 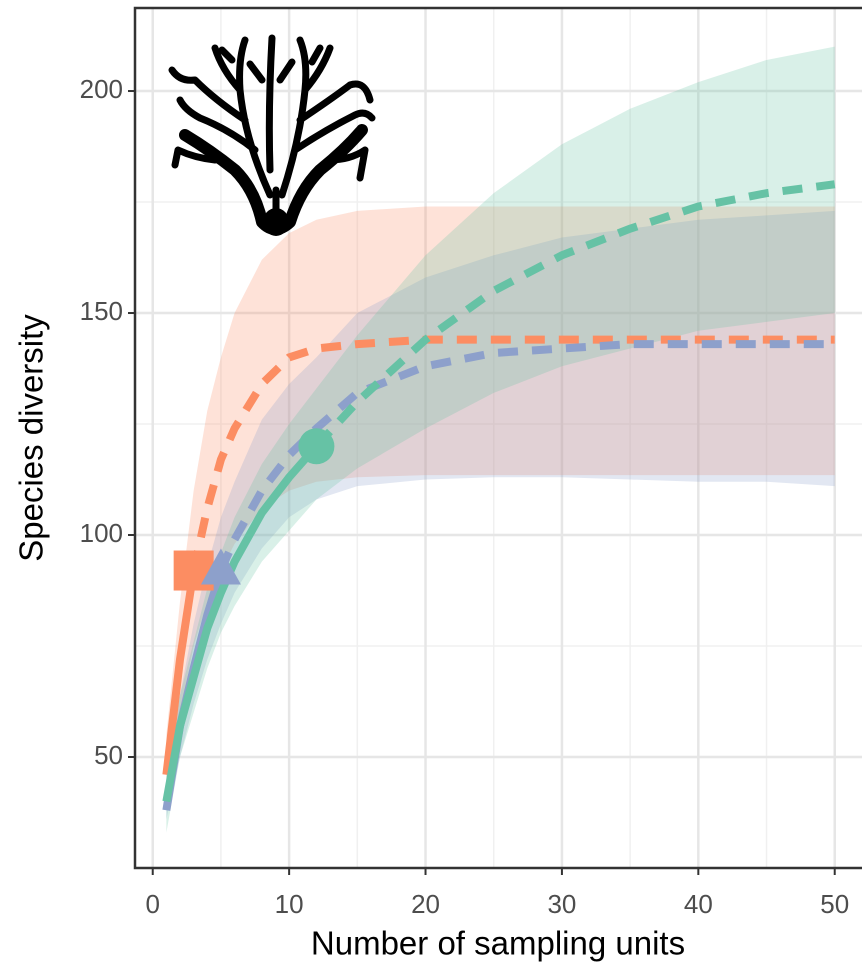 I want to click on x-tick-label: 30, so click(x=561, y=904).